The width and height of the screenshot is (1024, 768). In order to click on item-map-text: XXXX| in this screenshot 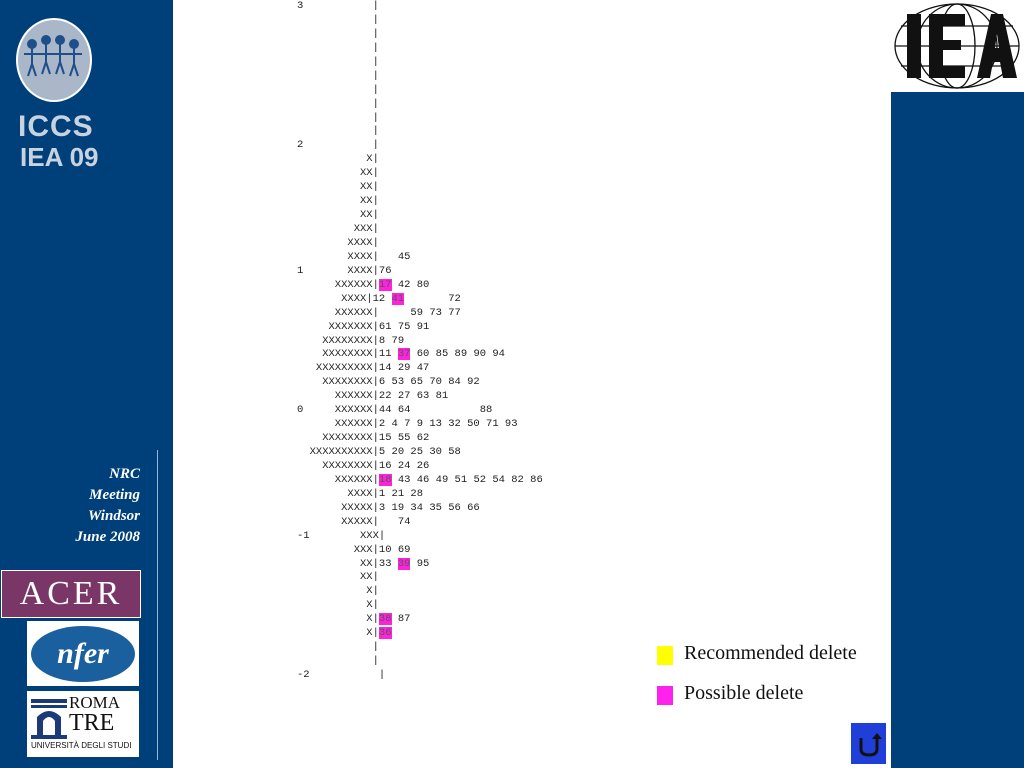, I will do `click(338, 242)`.